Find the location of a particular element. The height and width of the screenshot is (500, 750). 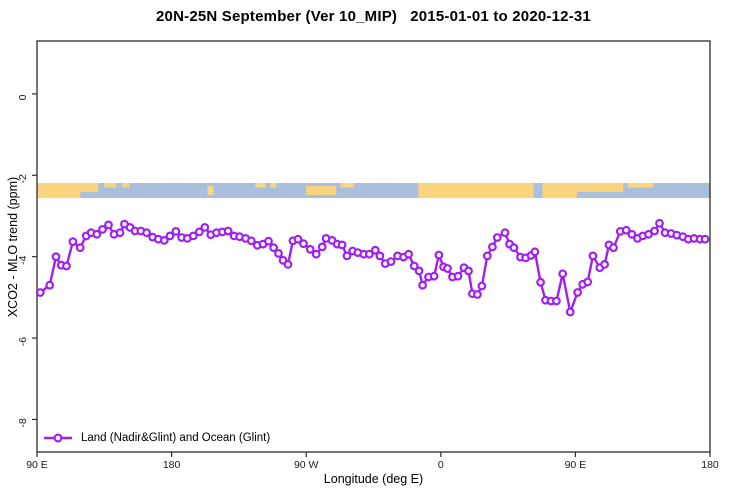

x-tick-label: 90 W is located at coordinates (306, 465).